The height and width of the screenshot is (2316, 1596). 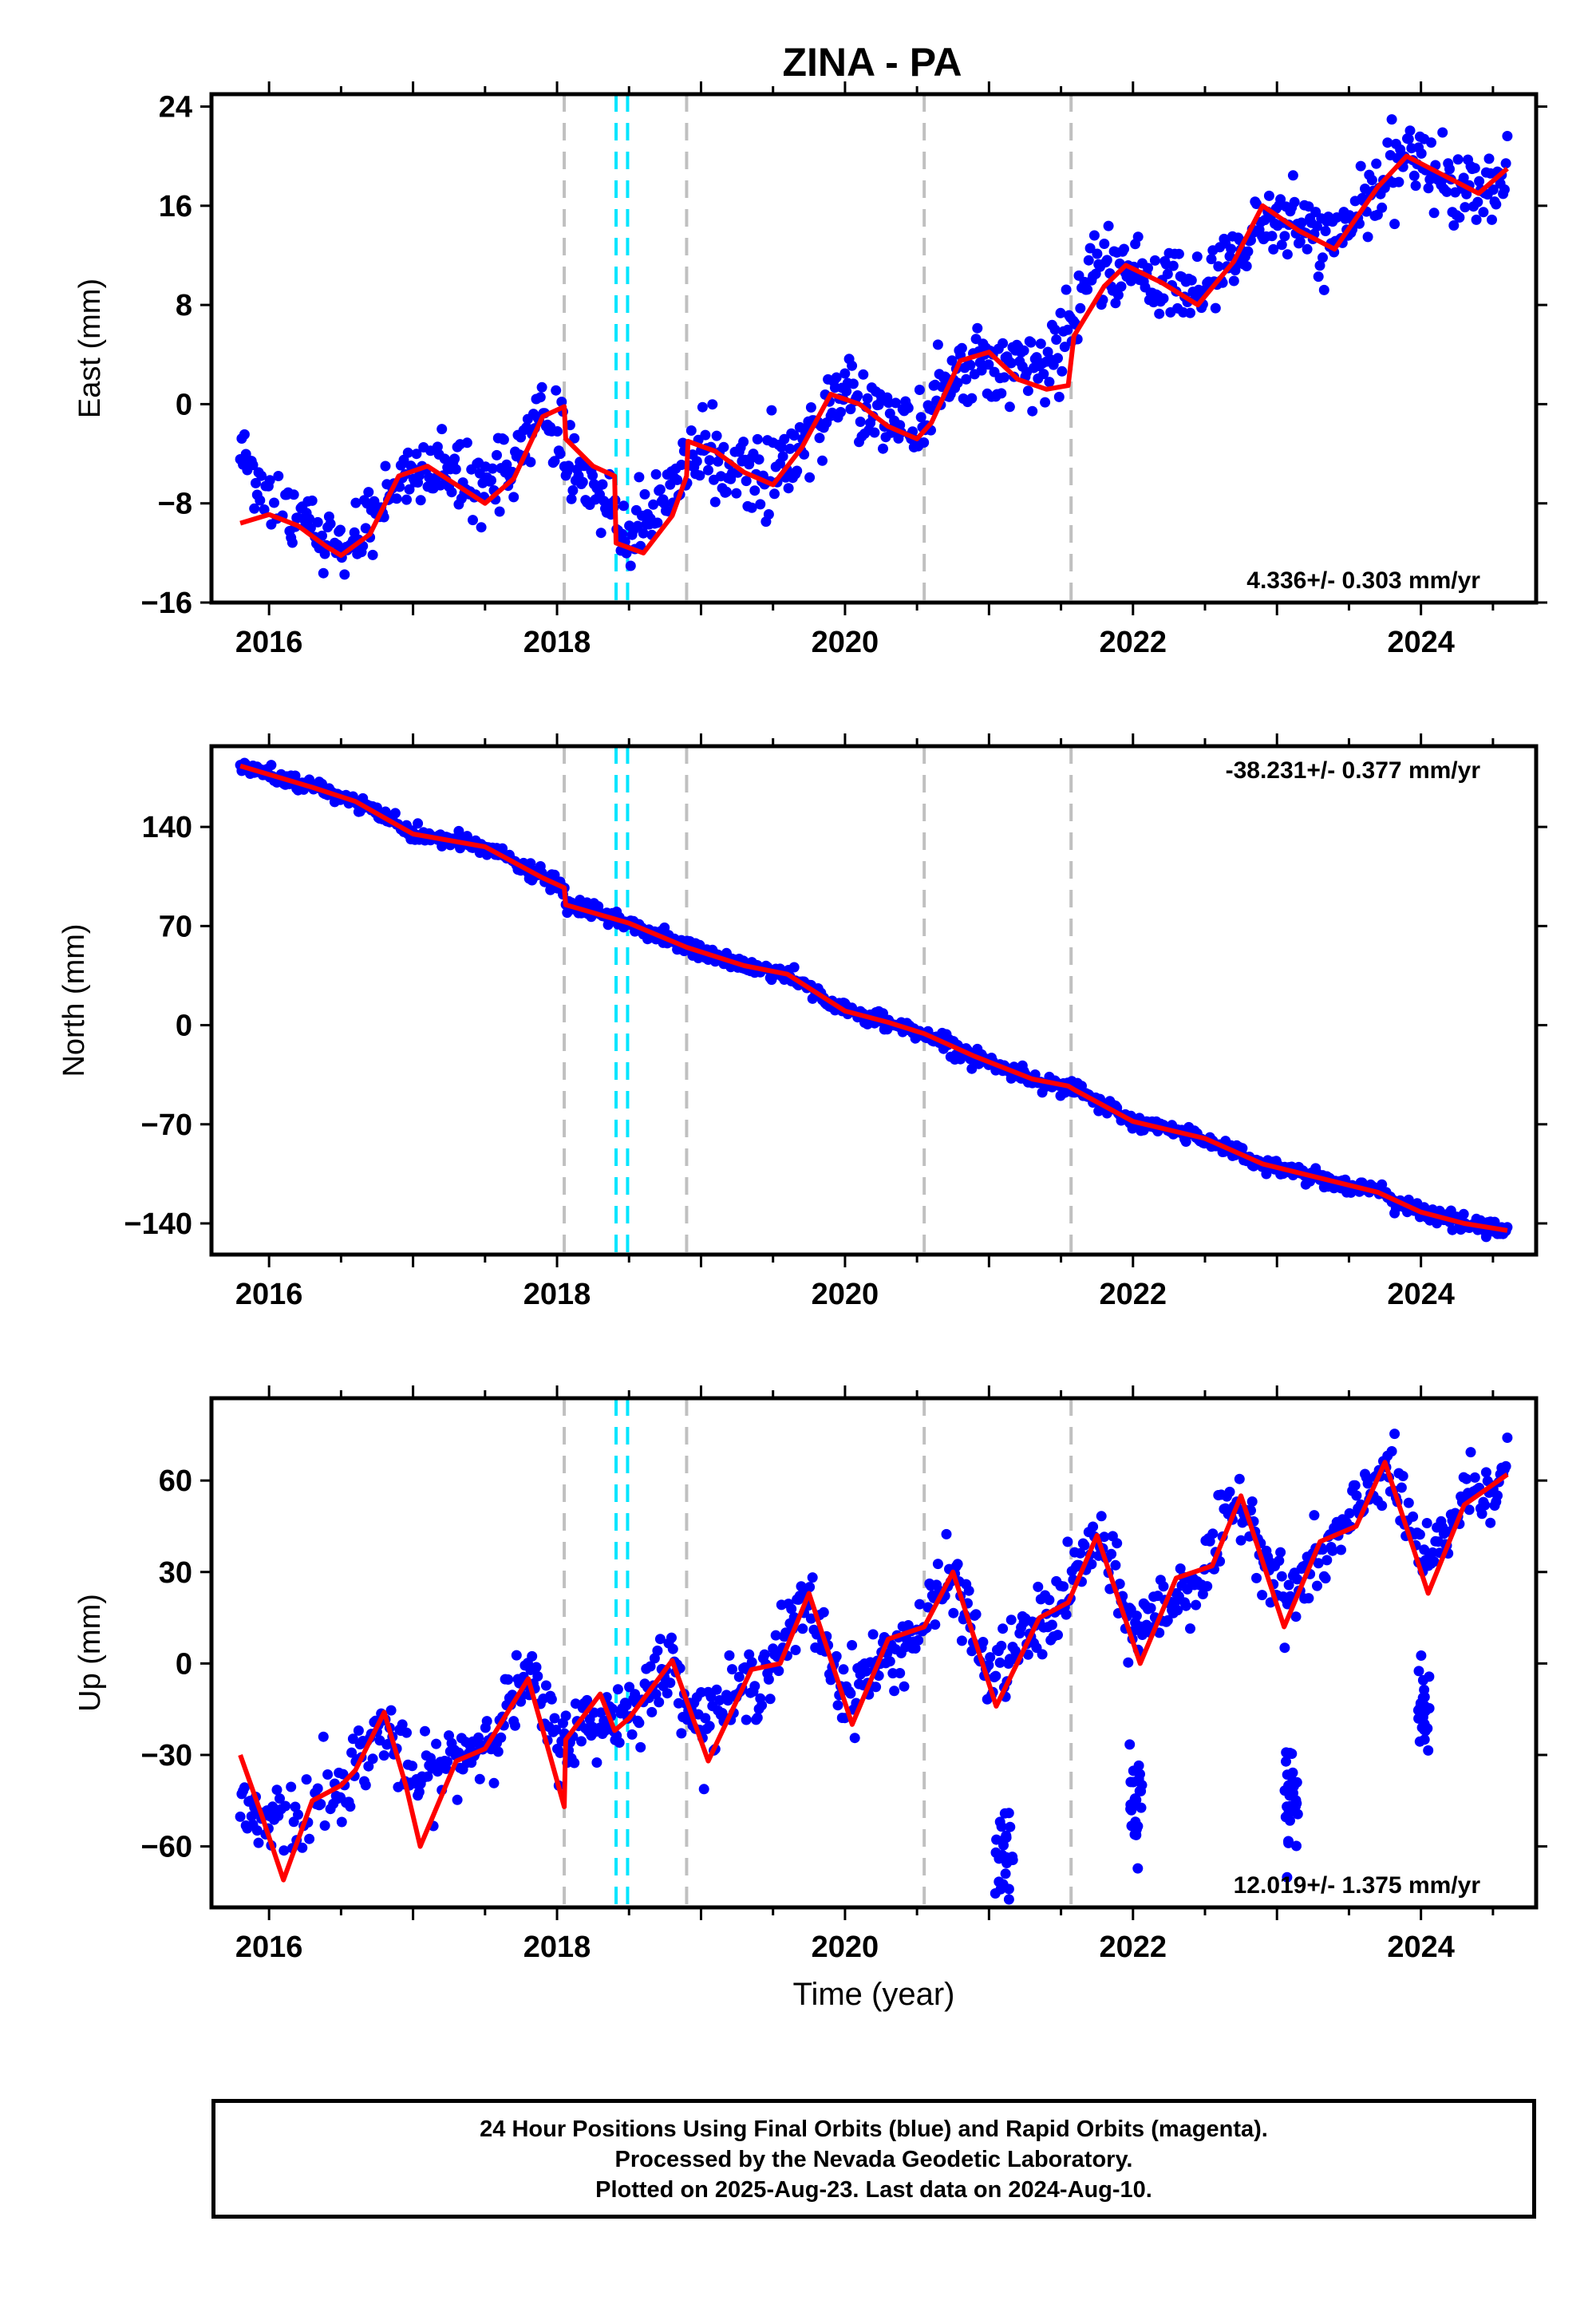 I want to click on east-model-curve, so click(x=874, y=355).